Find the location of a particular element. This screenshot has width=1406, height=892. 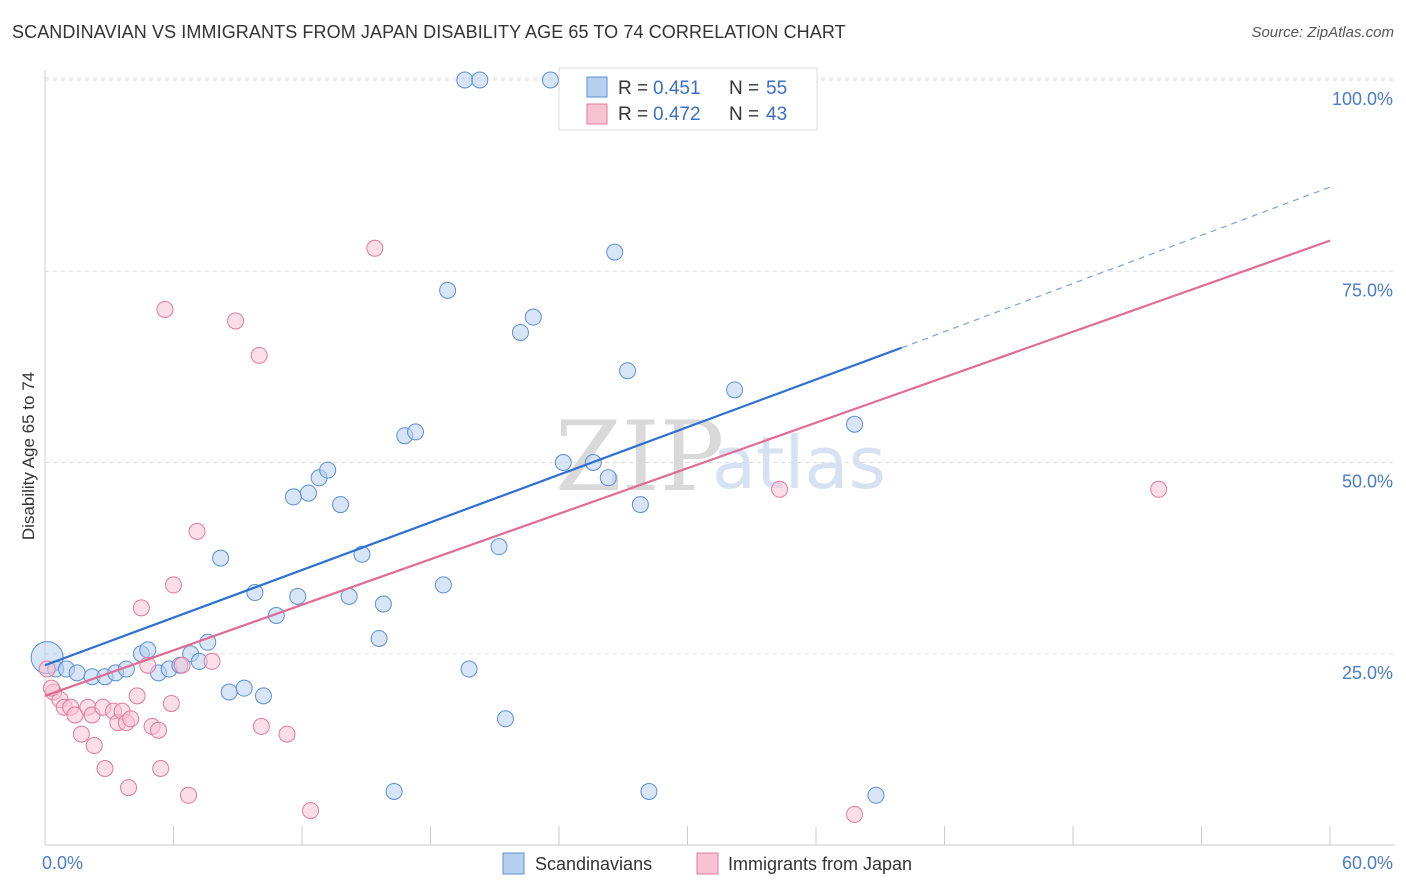

legend-swatch-scandinavians is located at coordinates (597, 87).